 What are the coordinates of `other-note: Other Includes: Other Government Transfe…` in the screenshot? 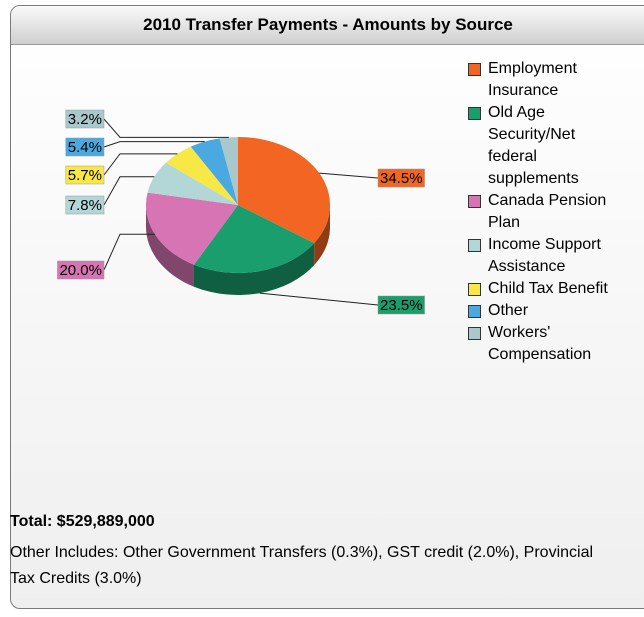 It's located at (302, 565).